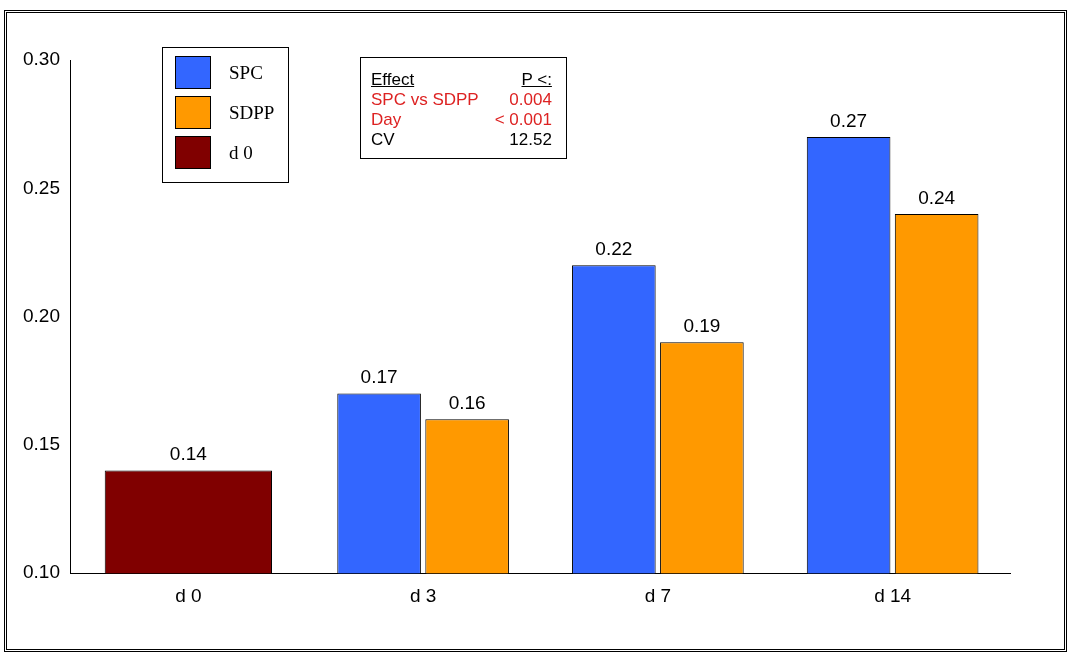 This screenshot has width=1075, height=658. What do you see at coordinates (383, 140) in the screenshot?
I see `annotation: CV` at bounding box center [383, 140].